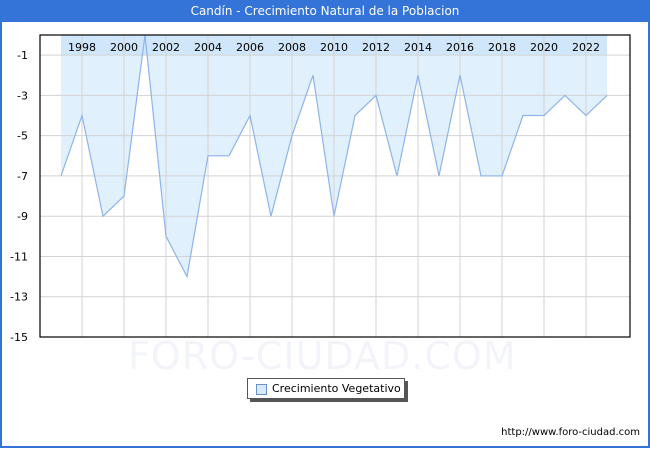  I want to click on x-tick-label: 2014, so click(418, 47).